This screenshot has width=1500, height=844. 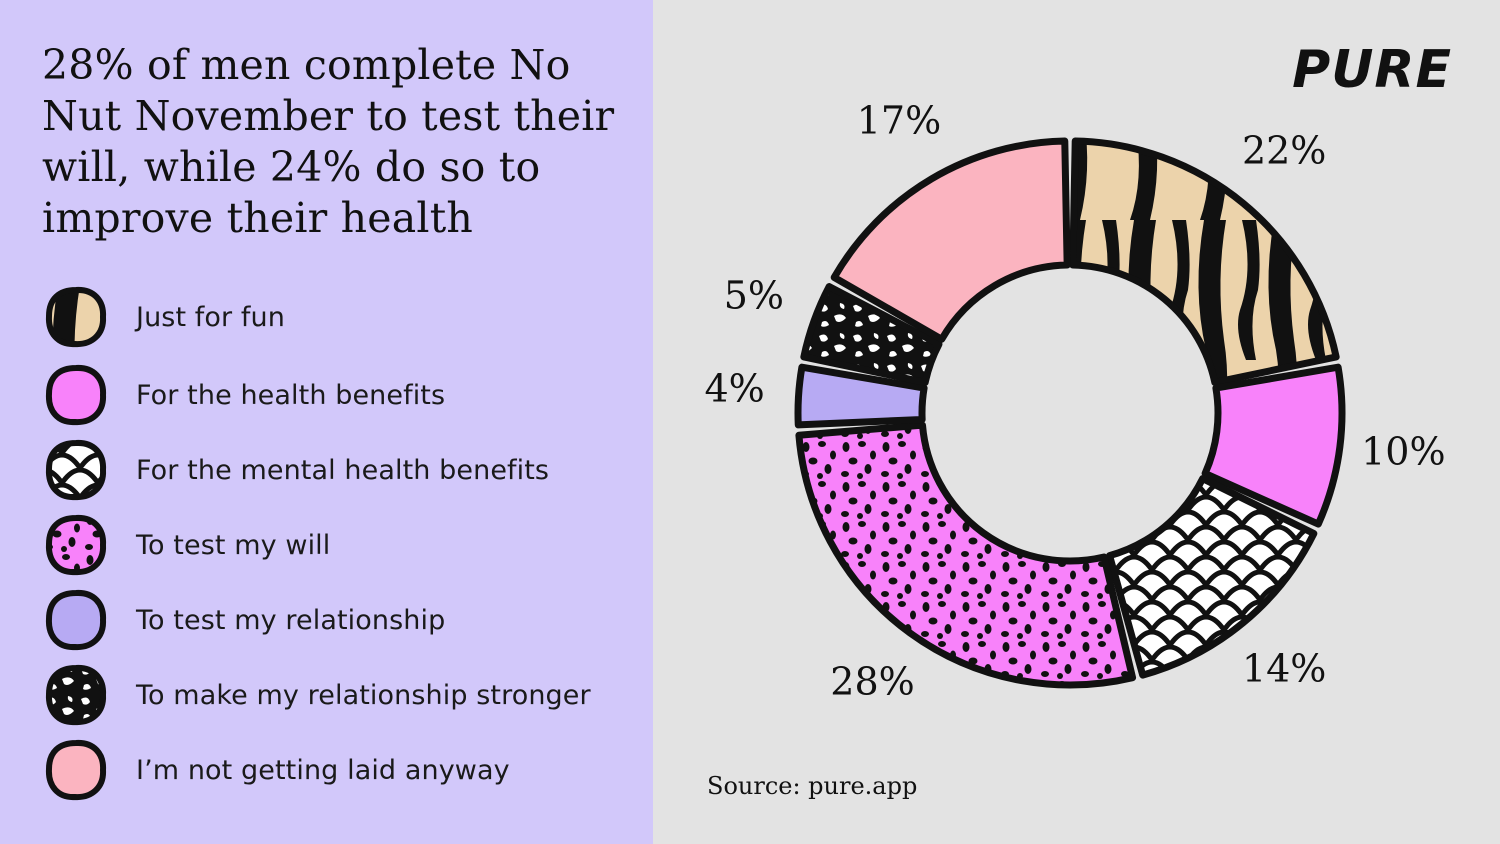 What do you see at coordinates (1284, 151) in the screenshot?
I see `slice-value-label-just-for-fun: 22%` at bounding box center [1284, 151].